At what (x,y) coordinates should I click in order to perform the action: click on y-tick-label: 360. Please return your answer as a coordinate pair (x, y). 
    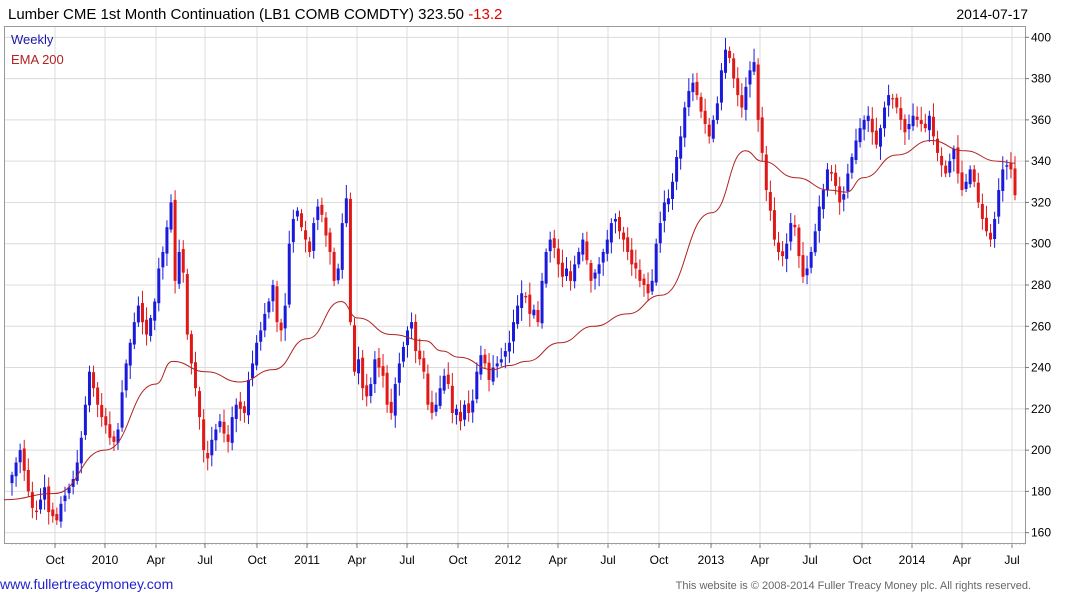
    Looking at the image, I should click on (1041, 120).